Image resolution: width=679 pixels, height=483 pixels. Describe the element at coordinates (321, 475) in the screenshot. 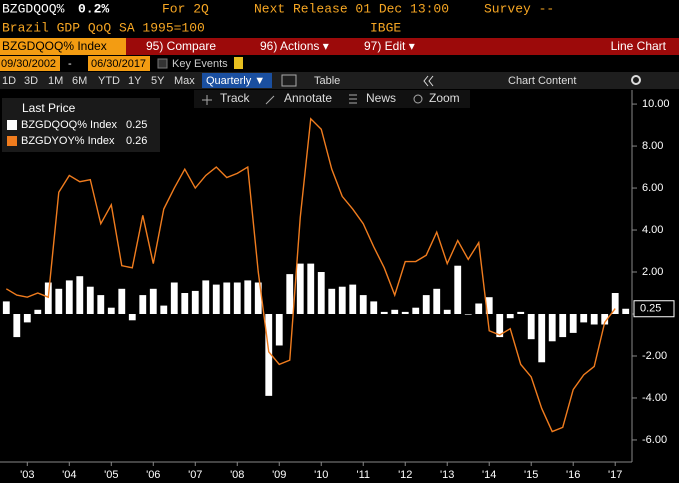

I see `x-tick-label: '10` at that location.